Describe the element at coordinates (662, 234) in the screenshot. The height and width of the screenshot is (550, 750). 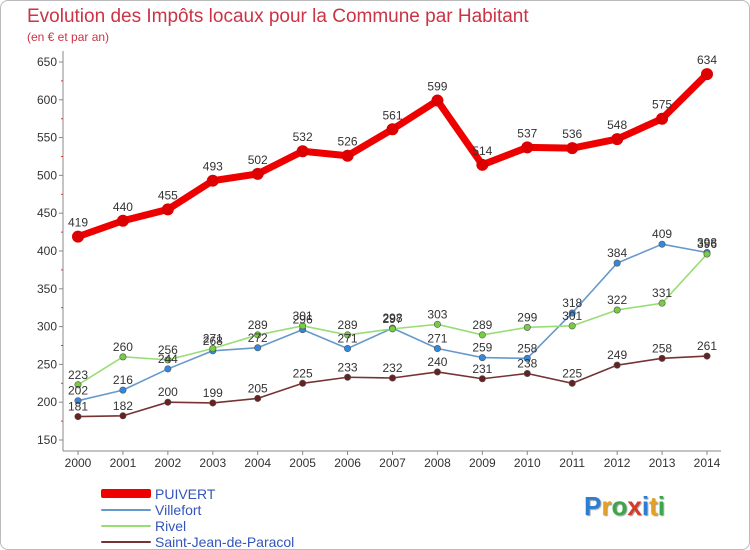
I see `data-label-villefort: 409` at that location.